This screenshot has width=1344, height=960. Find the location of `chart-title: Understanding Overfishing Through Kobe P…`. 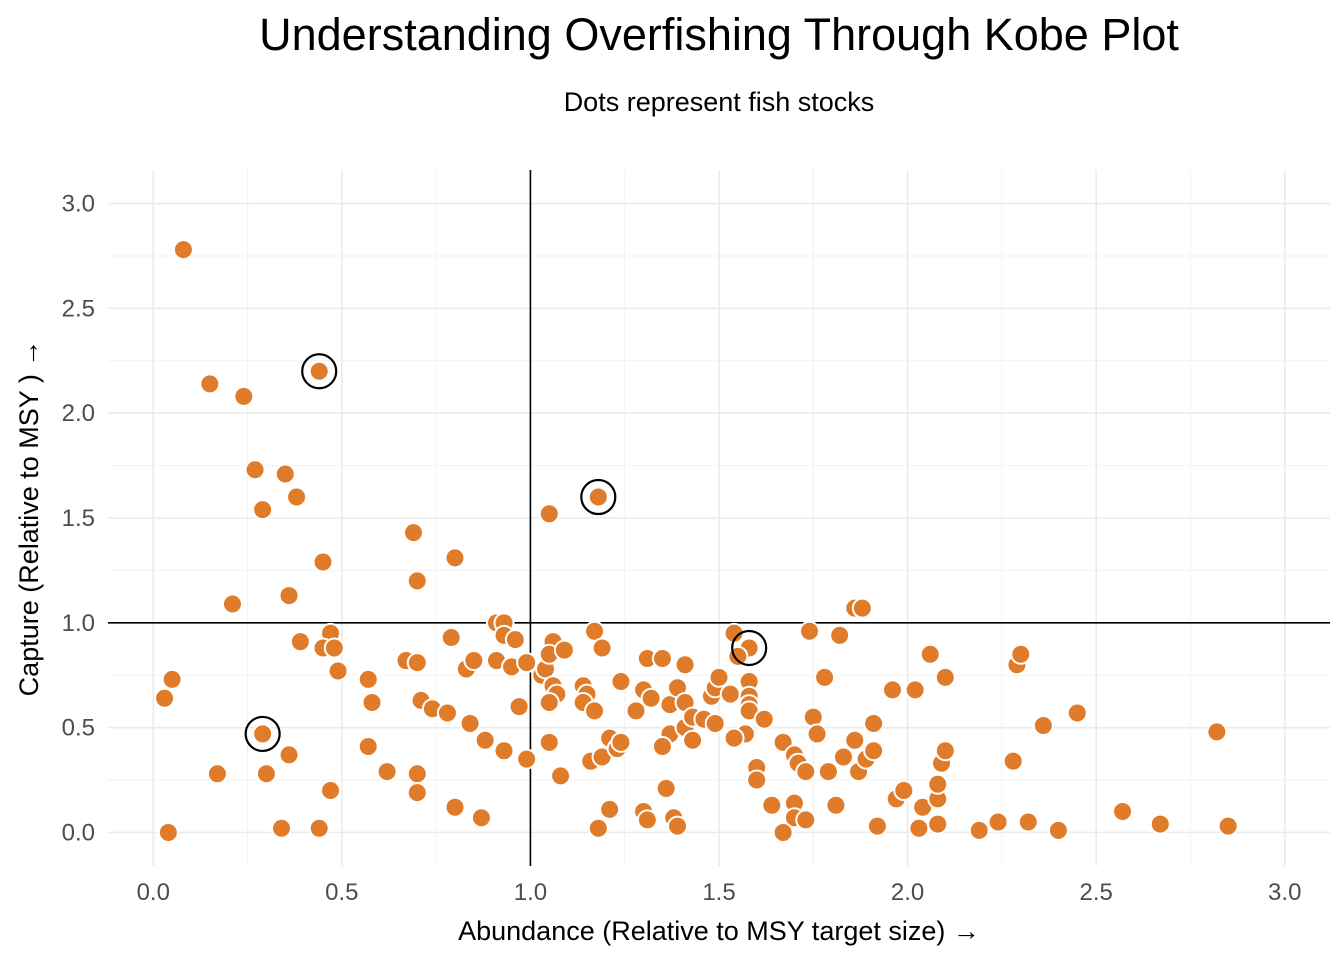

chart-title: Understanding Overfishing Through Kobe P… is located at coordinates (719, 34).